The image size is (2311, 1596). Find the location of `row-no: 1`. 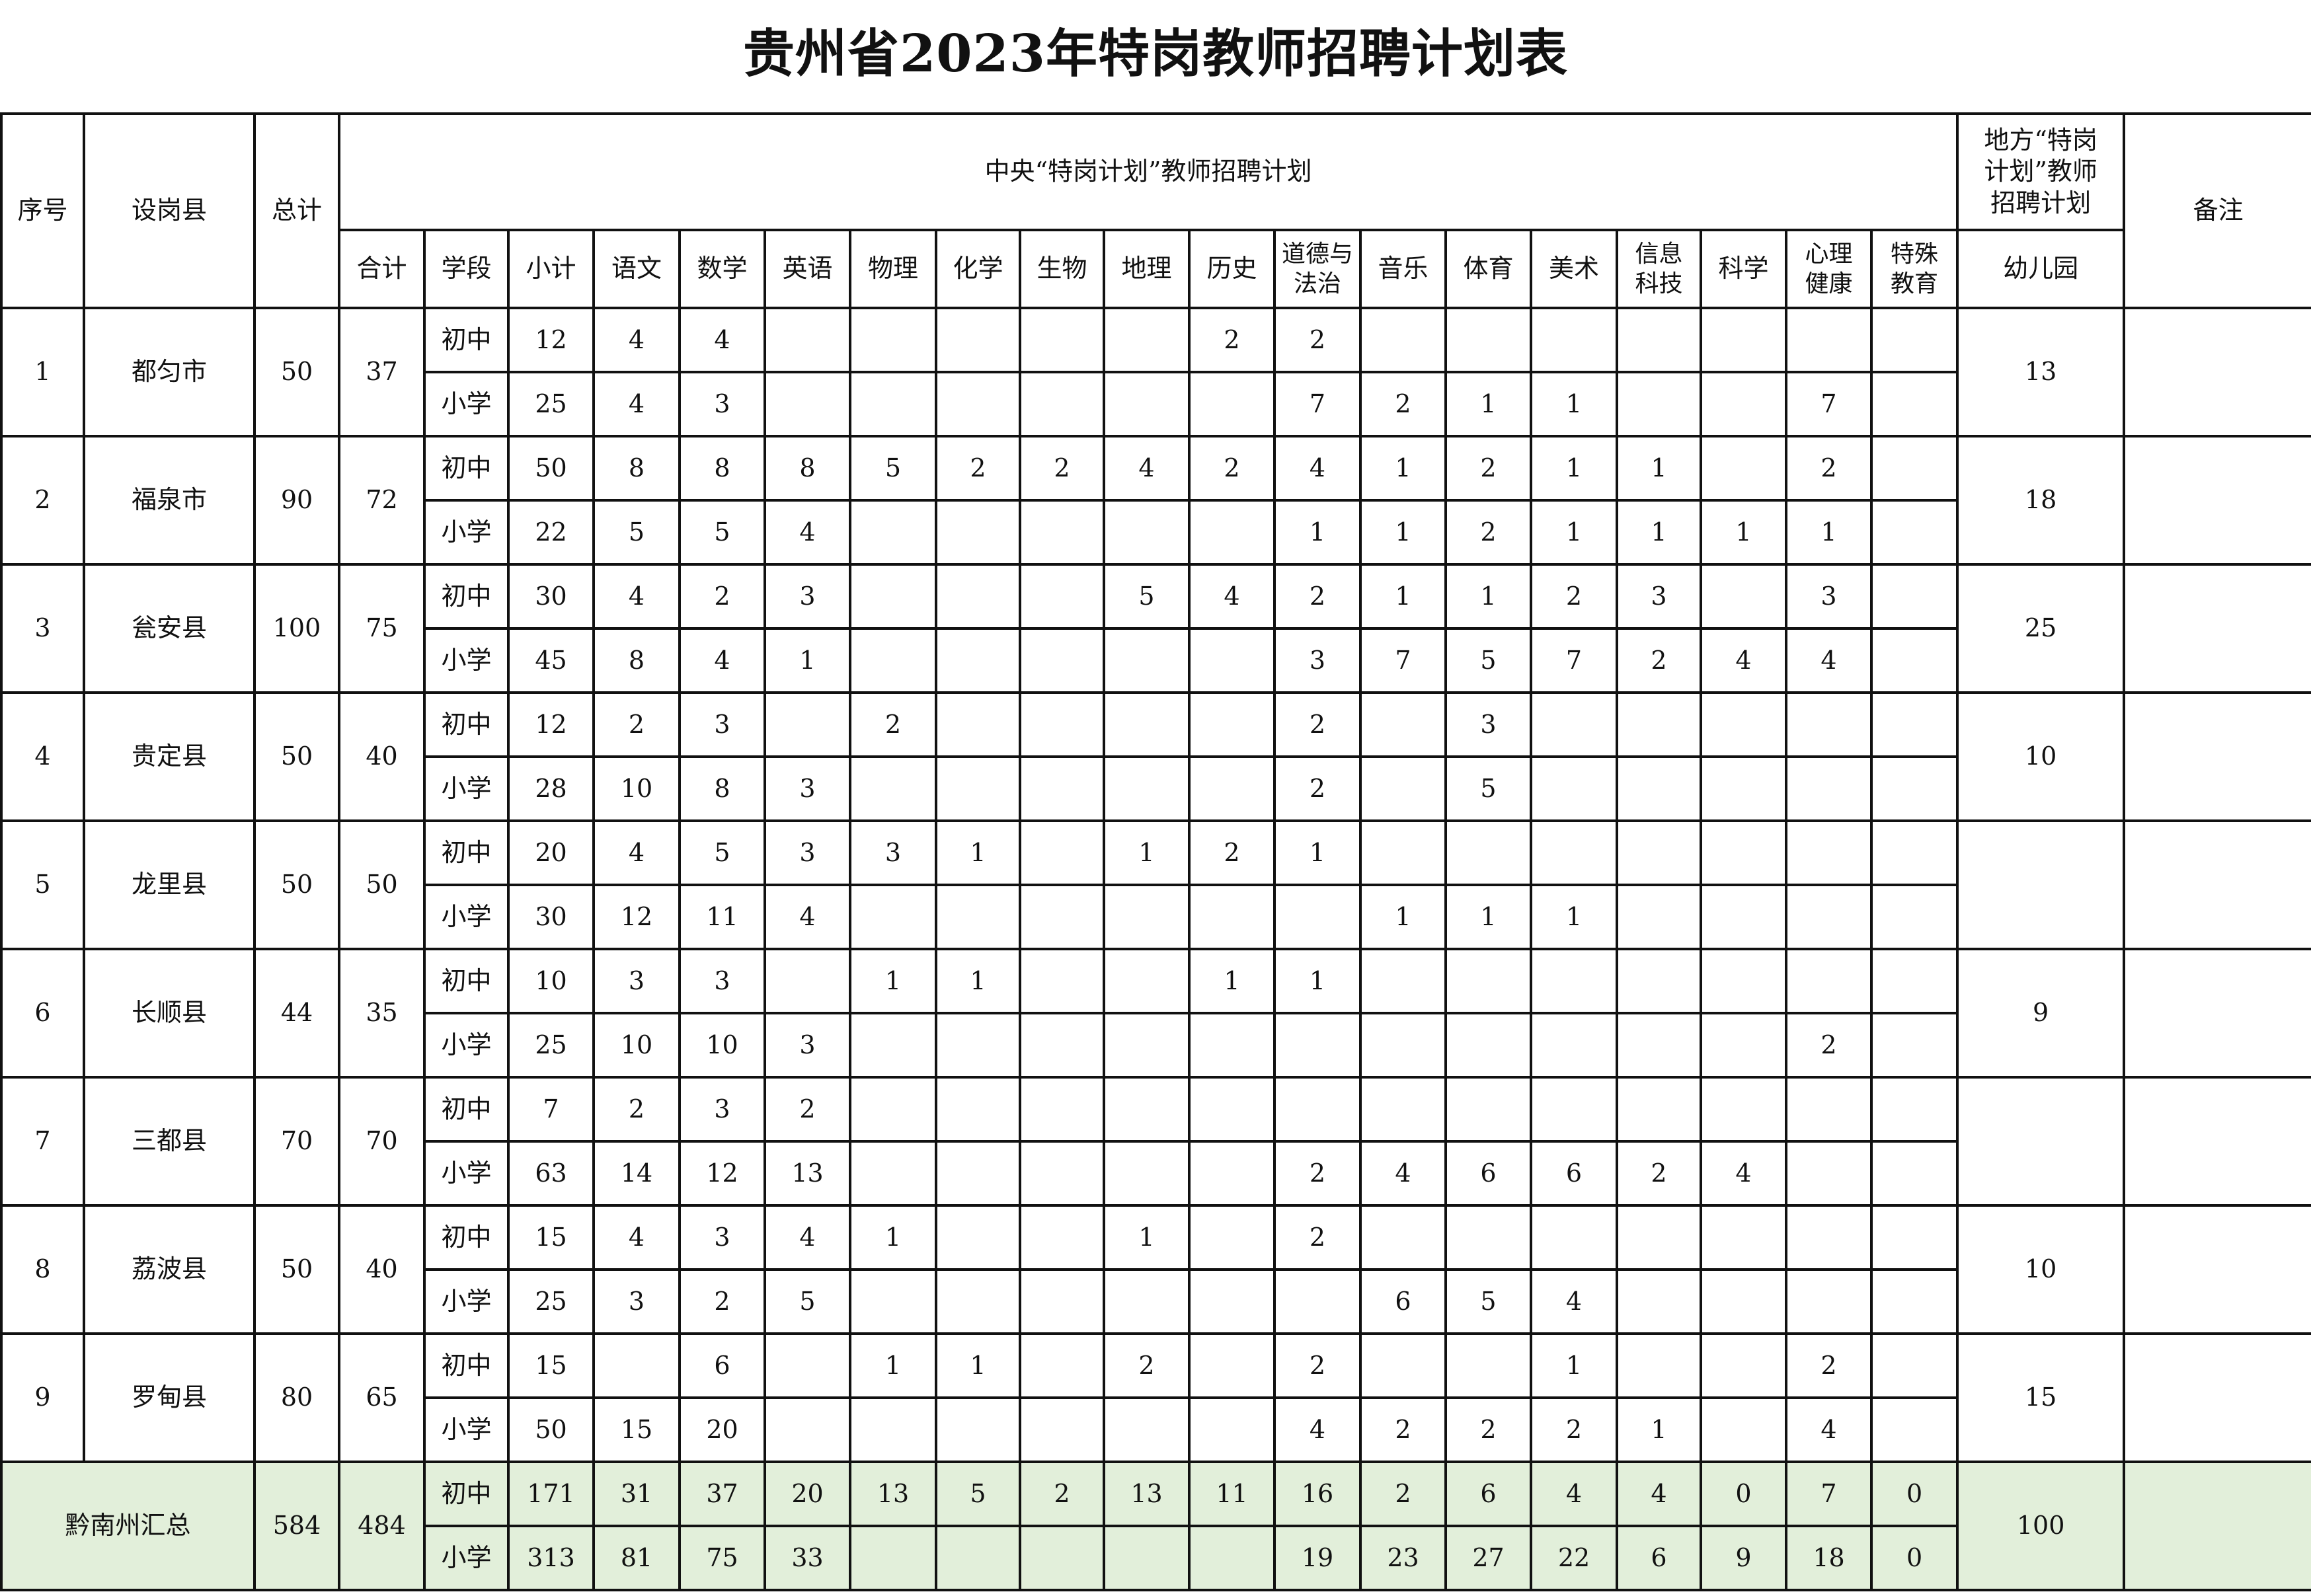

row-no: 1 is located at coordinates (42, 372).